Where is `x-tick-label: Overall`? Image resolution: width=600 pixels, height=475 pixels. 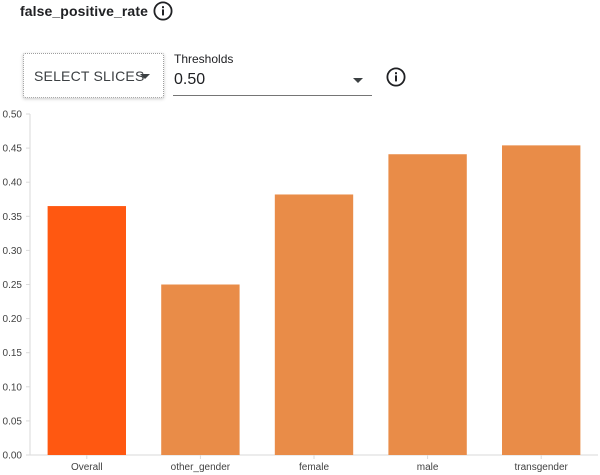
x-tick-label: Overall is located at coordinates (87, 467).